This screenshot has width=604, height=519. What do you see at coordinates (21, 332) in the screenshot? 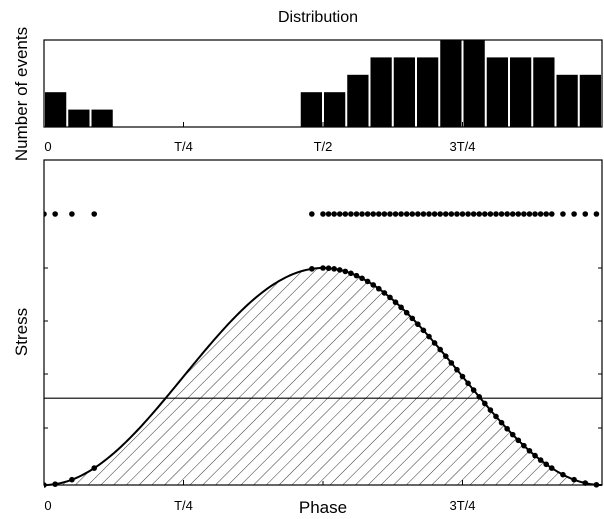
I see `stress-y-axis-label: Stress` at bounding box center [21, 332].